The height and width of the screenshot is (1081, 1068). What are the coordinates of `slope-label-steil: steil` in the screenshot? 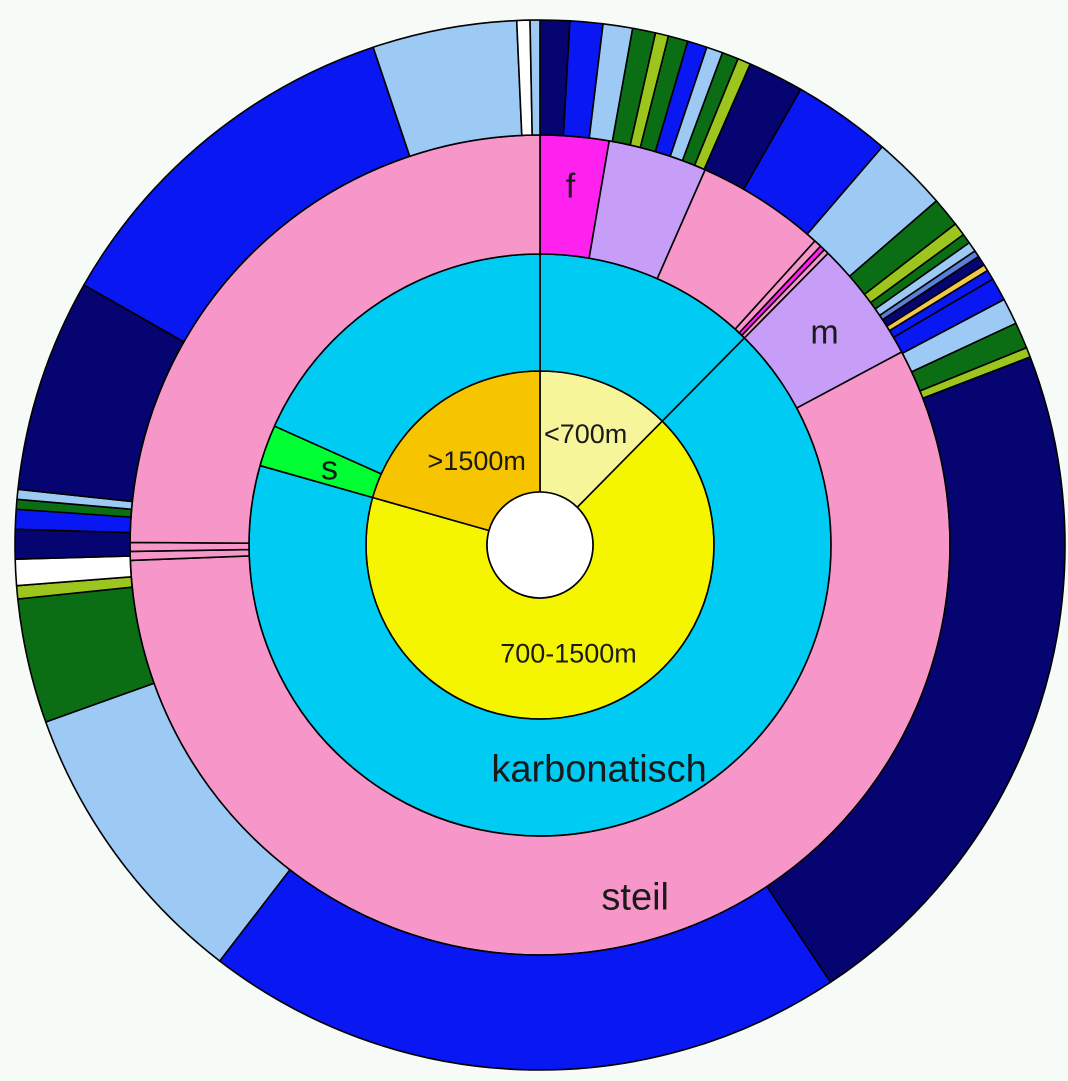 It's located at (635, 897).